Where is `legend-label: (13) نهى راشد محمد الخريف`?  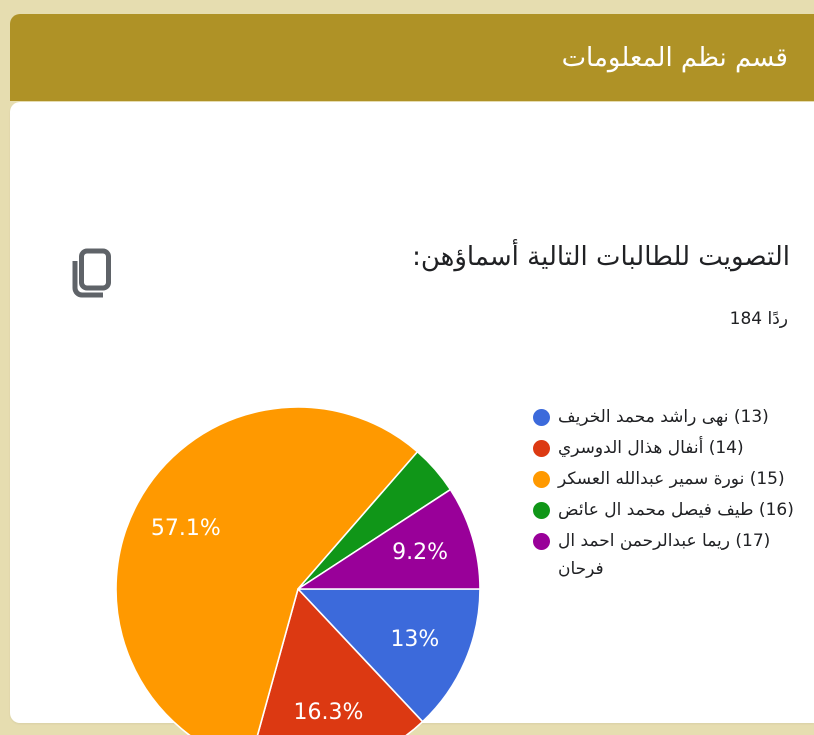
legend-label: (13) نهى راشد محمد الخريف is located at coordinates (663, 417).